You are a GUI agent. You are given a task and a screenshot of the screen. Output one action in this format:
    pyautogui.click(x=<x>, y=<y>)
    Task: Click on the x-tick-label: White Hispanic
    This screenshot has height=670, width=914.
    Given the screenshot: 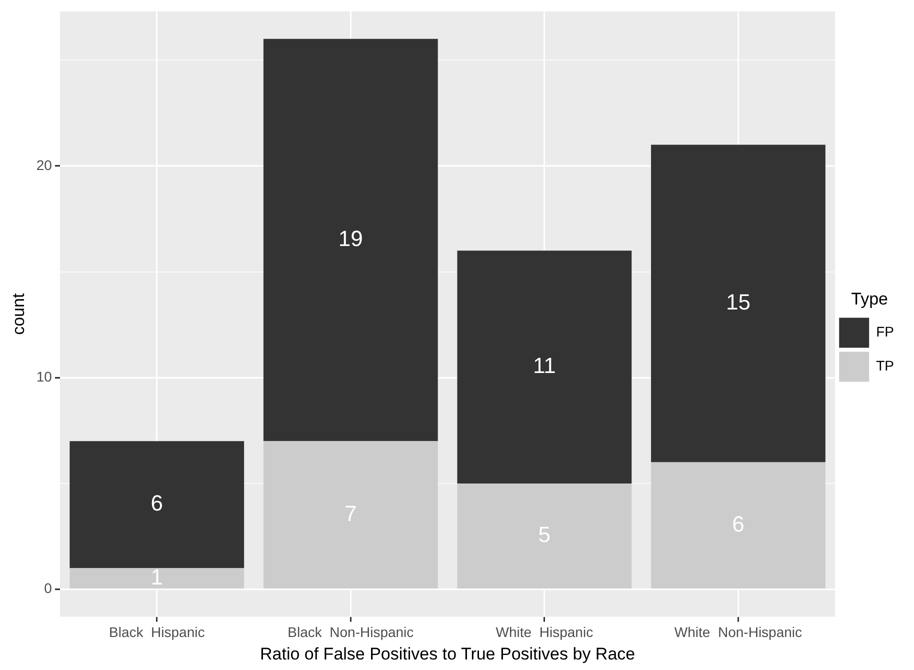 What is the action you would take?
    pyautogui.click(x=545, y=632)
    